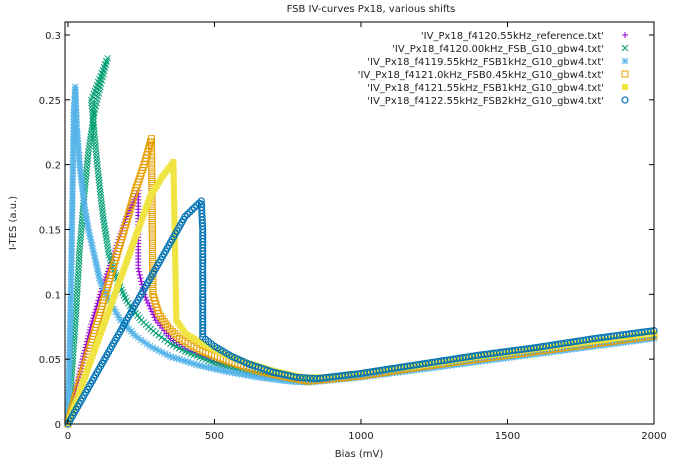 This screenshot has height=466, width=696. I want to click on legend-label: 'IV_Px18_f4120.00kHz_FSB_G10_gbw4.txt', so click(498, 49).